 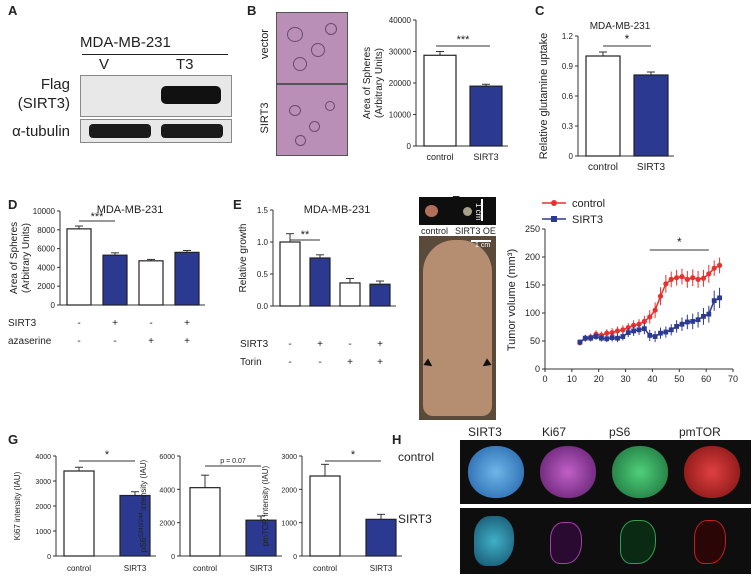 What do you see at coordinates (544, 379) in the screenshot?
I see `panel-f-x-tick-label: 0` at bounding box center [544, 379].